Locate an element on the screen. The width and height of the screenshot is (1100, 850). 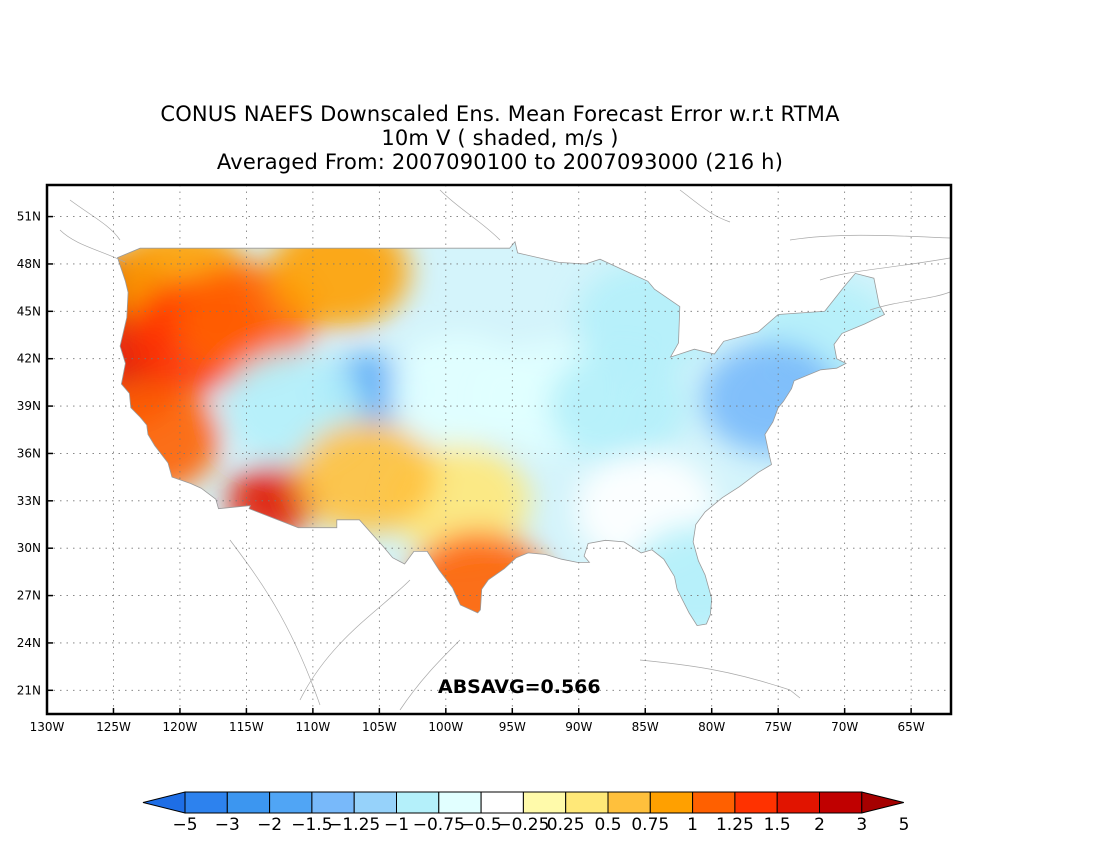
longitude-tick-label: 100W is located at coordinates (445, 727).